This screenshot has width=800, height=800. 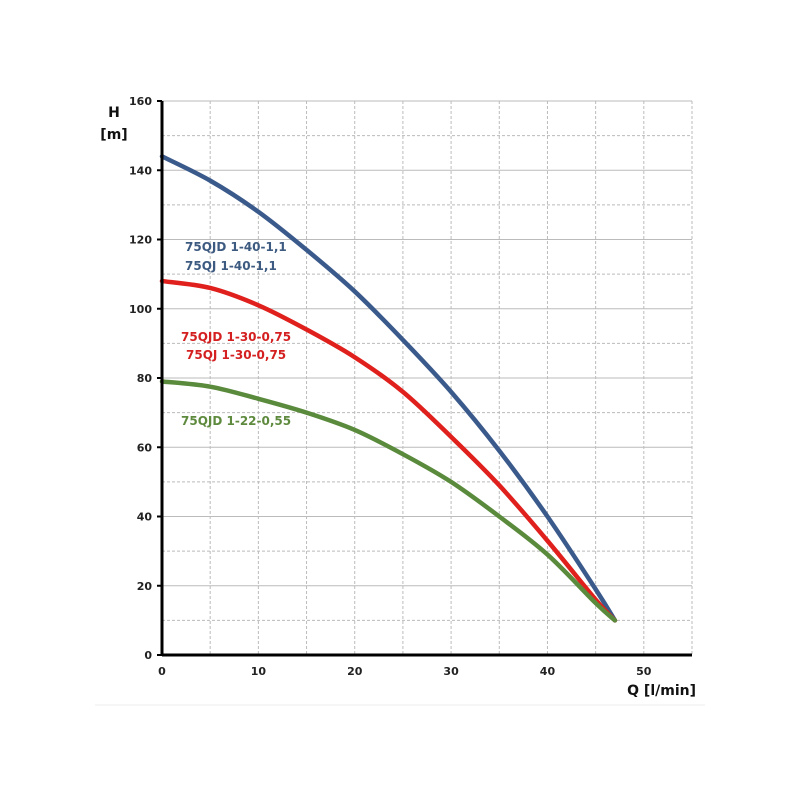 What do you see at coordinates (145, 378) in the screenshot?
I see `y-tick-label: 80` at bounding box center [145, 378].